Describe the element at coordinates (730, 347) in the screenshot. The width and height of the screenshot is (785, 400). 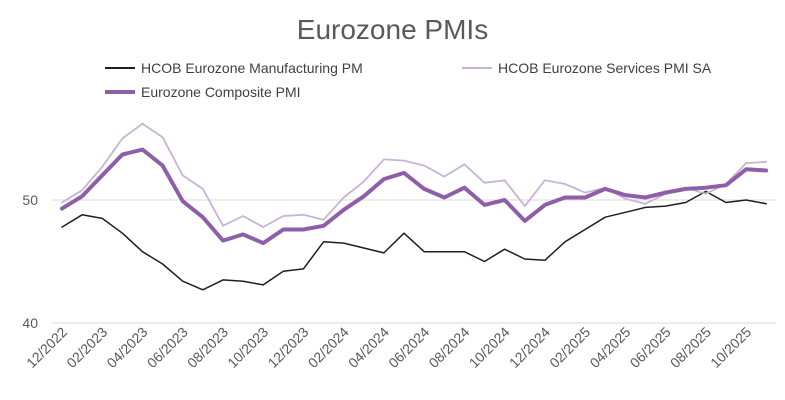
I see `x-tick-label: 10/2025` at that location.